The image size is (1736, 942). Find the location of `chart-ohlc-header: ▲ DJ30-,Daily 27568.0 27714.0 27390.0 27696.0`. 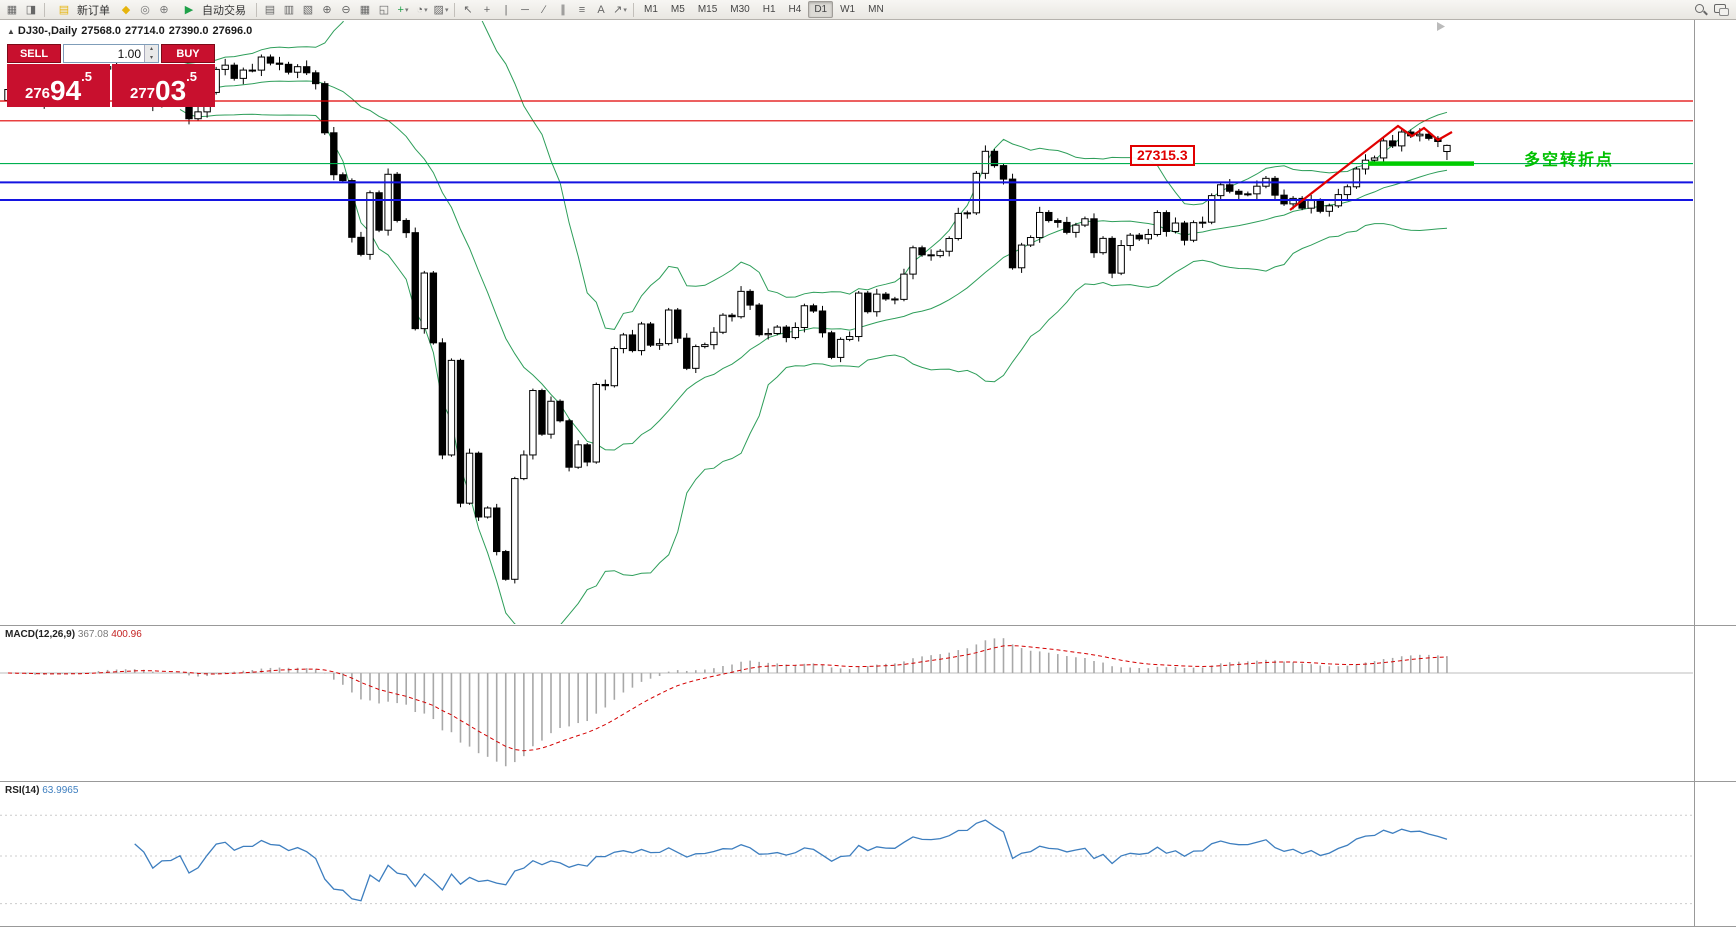

chart-ohlc-header: ▲ DJ30-,Daily 27568.0 27714.0 27390.0 27696.0 is located at coordinates (131, 31).